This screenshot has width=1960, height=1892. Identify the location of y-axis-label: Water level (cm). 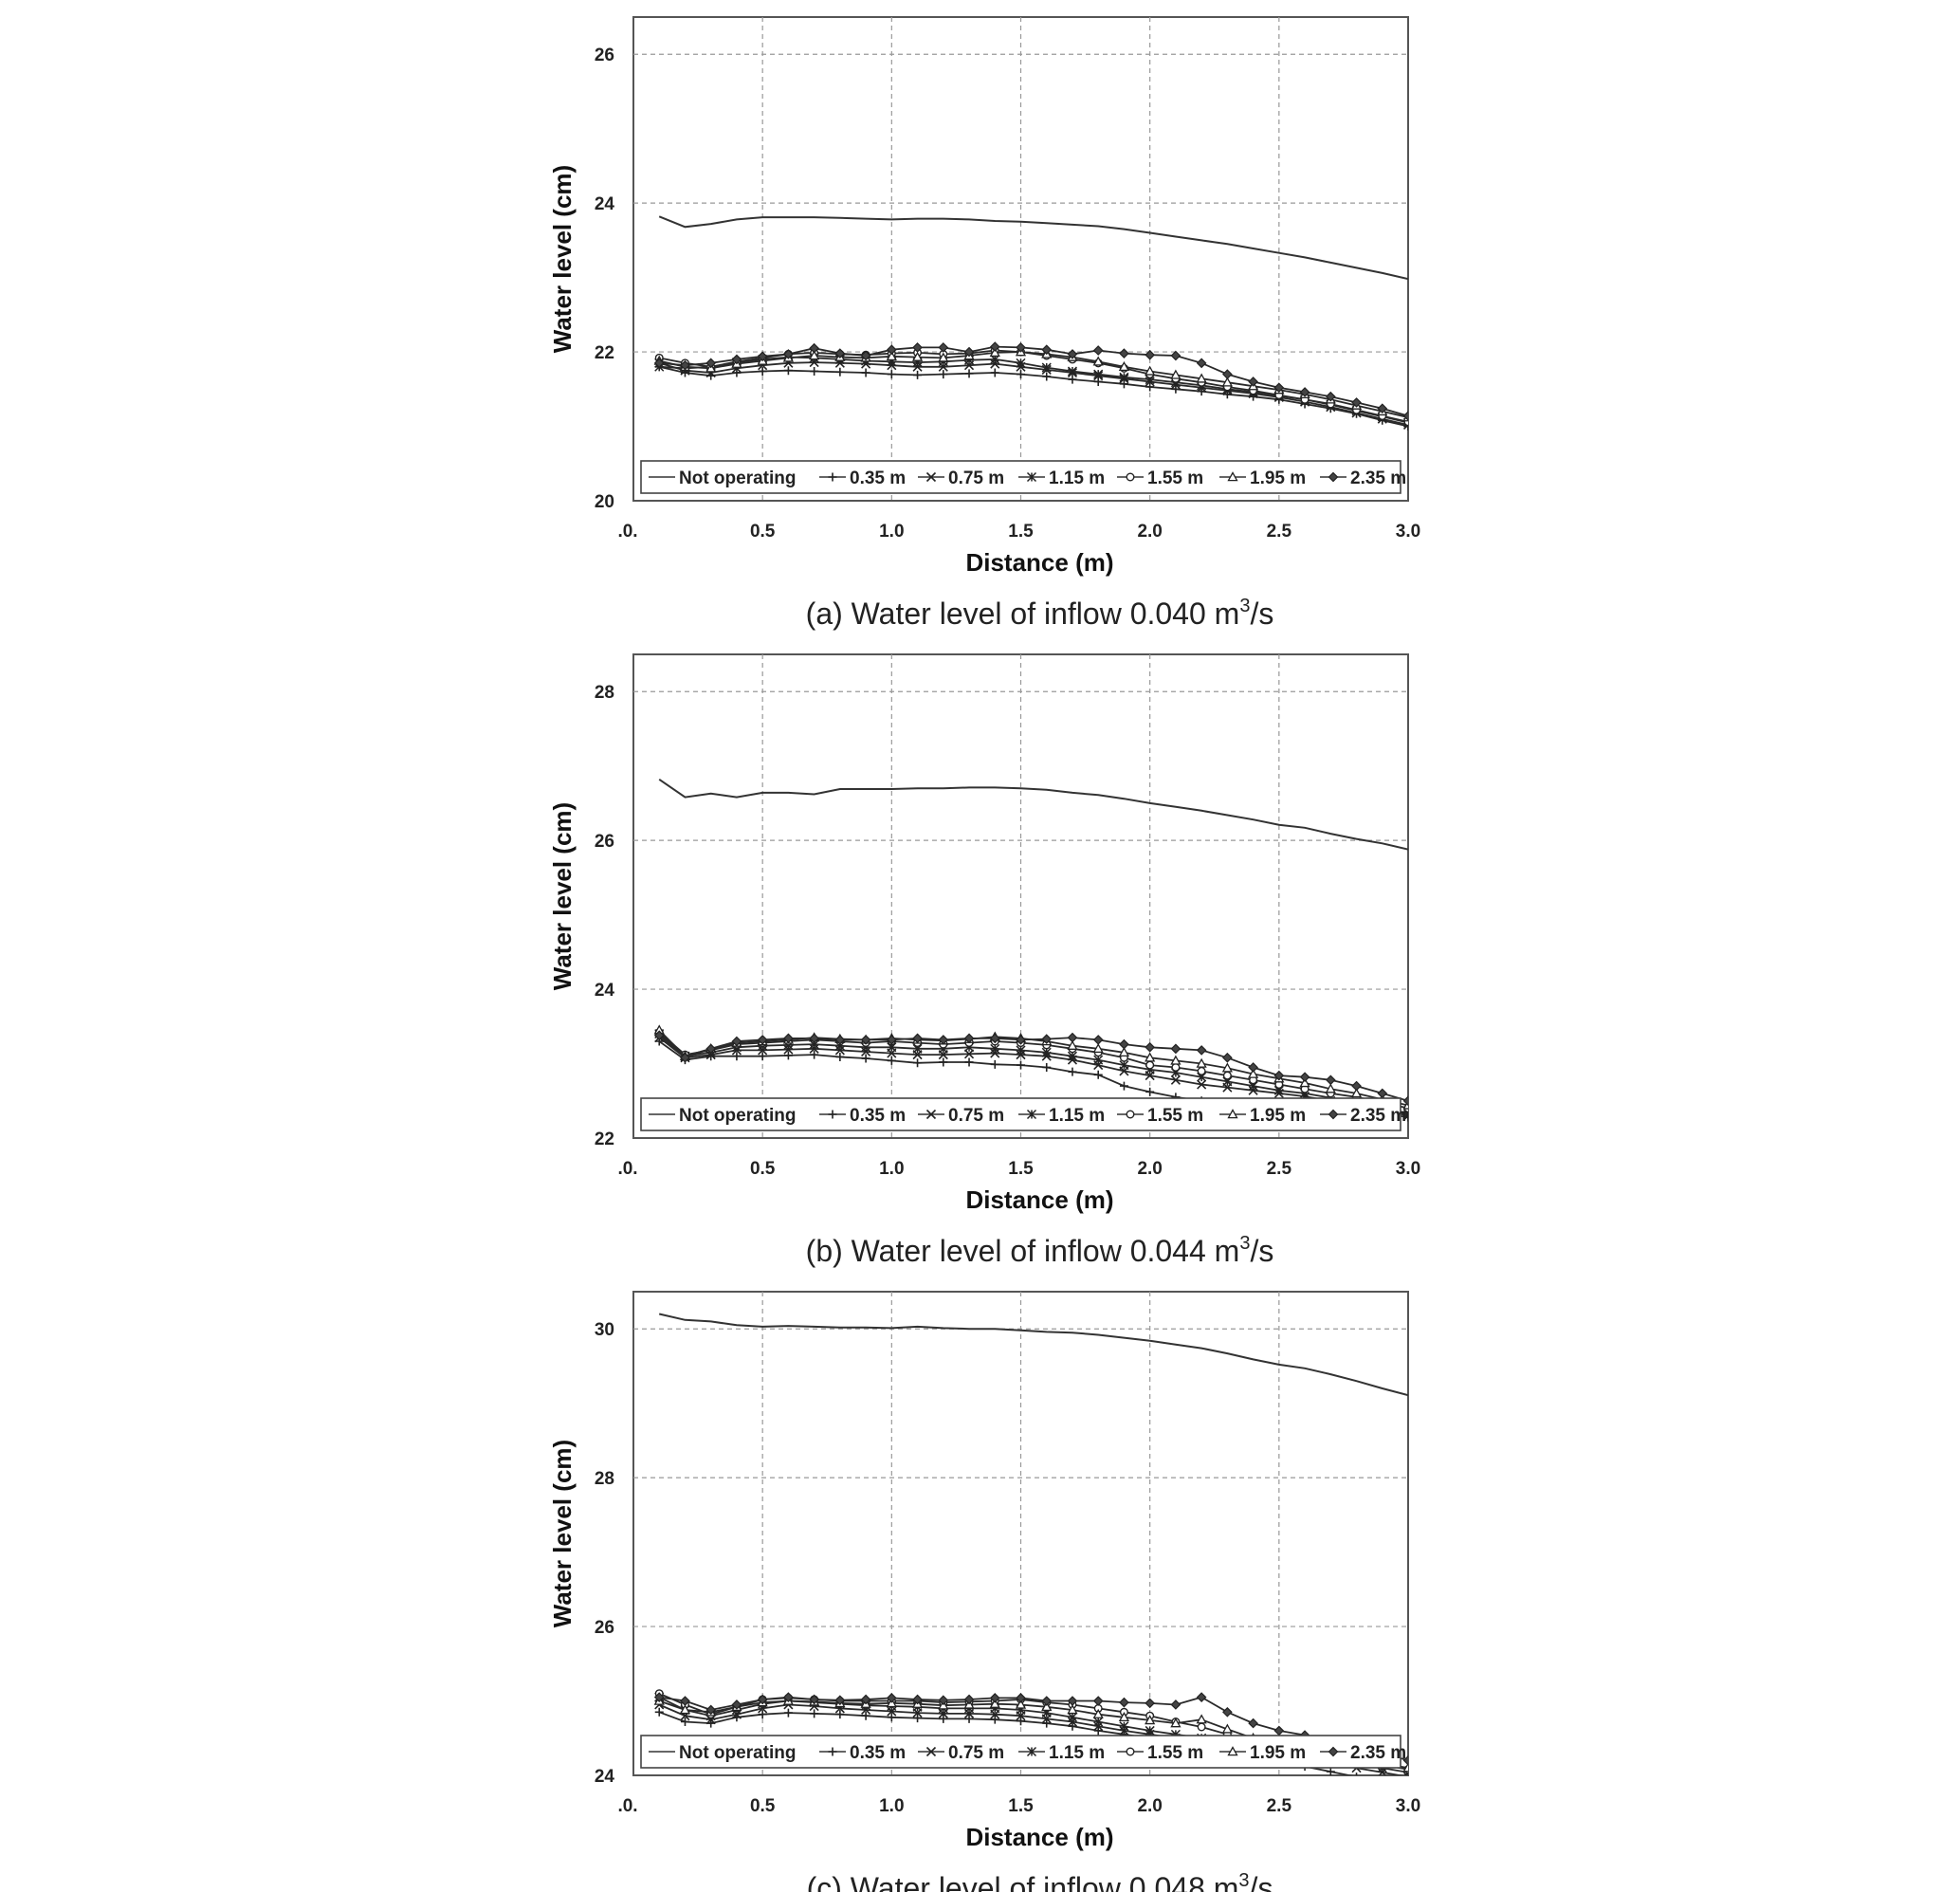
(562, 1533).